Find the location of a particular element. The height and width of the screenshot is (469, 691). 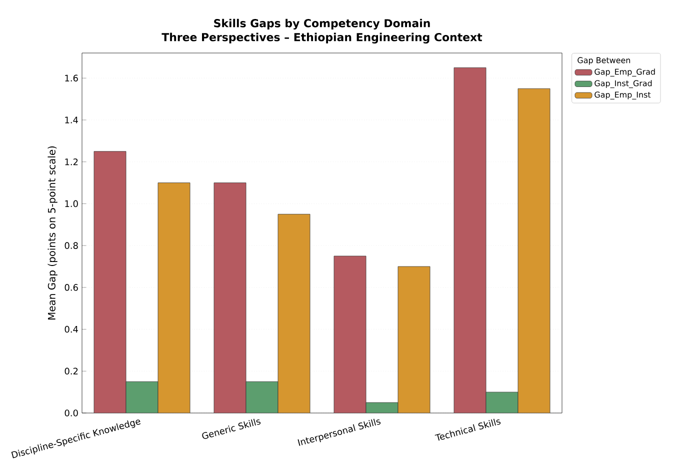

chart-subtitle: Three Perspectives – Ethiopian Engineering Context is located at coordinates (322, 38).